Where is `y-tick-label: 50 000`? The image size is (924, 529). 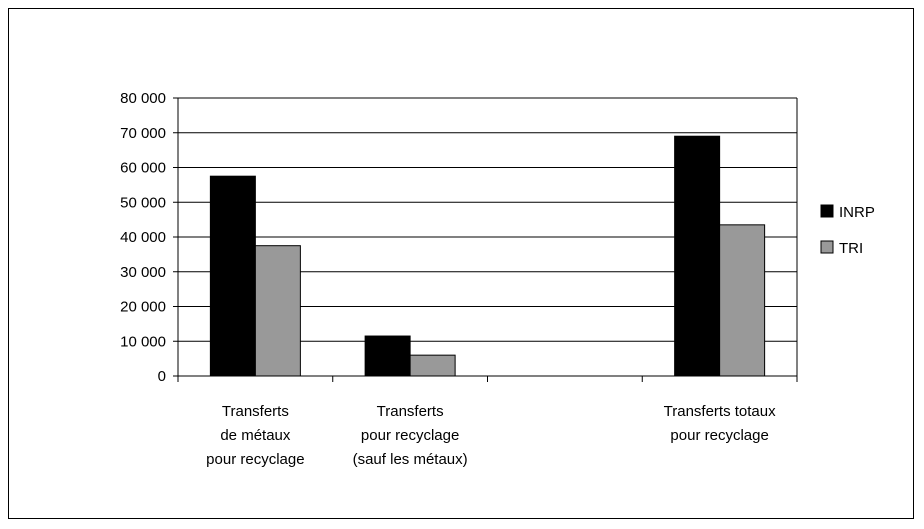 y-tick-label: 50 000 is located at coordinates (143, 202).